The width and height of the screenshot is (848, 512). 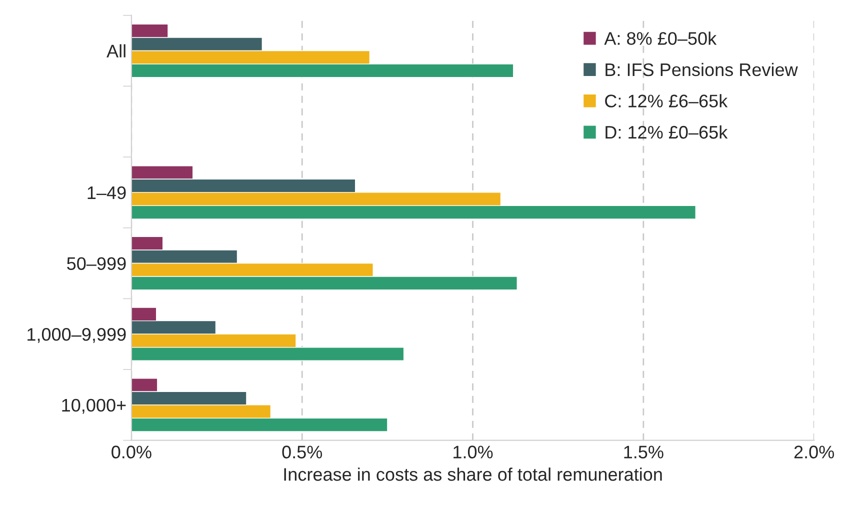 I want to click on y-tick-label: 50–999, so click(x=96, y=263).